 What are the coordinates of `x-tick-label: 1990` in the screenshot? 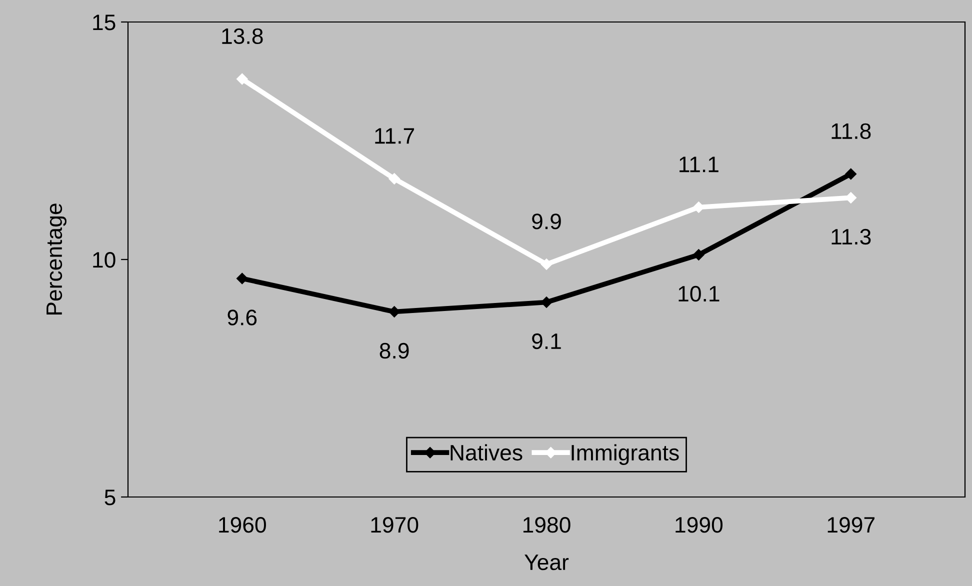 It's located at (699, 525).